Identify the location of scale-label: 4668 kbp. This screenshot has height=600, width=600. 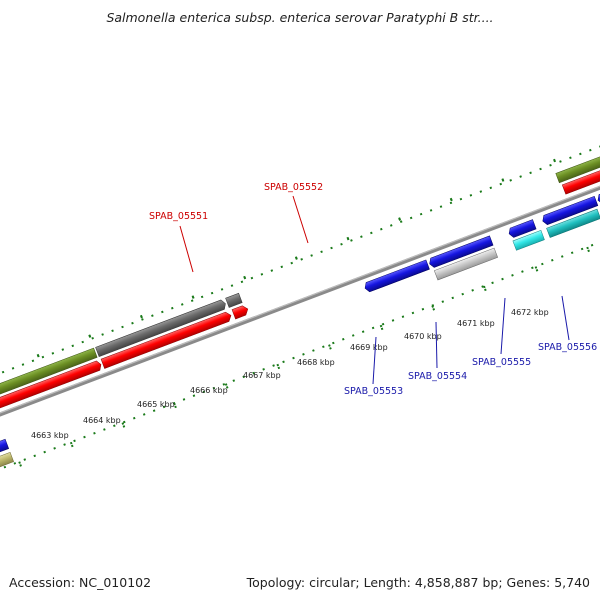
(316, 362).